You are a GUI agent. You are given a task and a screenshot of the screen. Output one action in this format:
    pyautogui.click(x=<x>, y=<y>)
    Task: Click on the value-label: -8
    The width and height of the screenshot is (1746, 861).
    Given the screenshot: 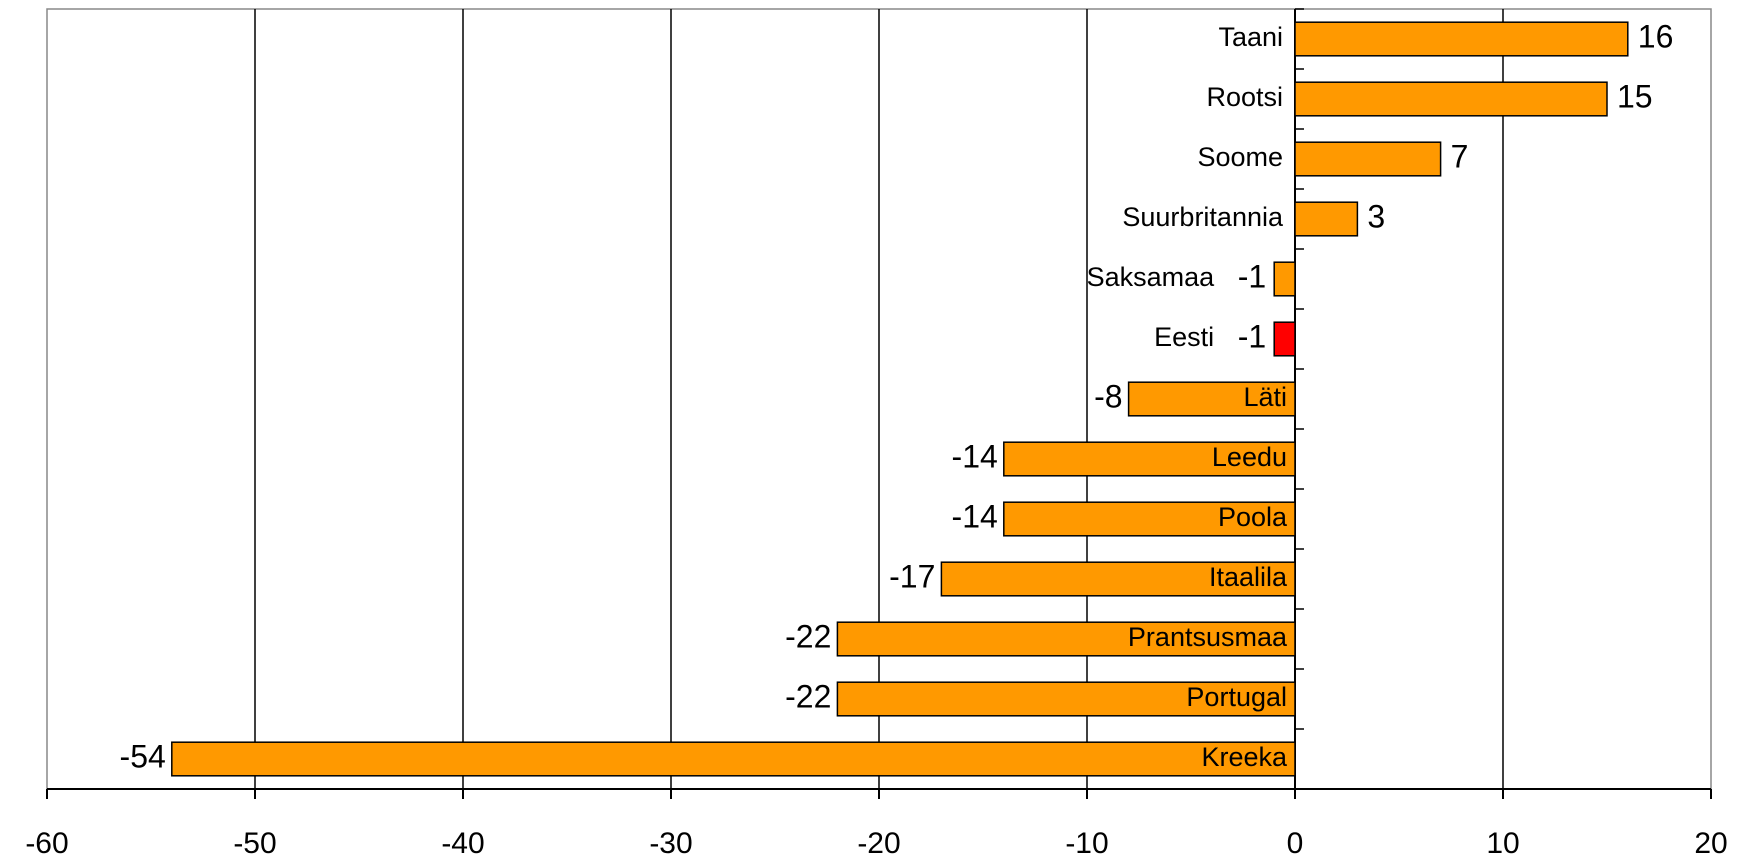 What is the action you would take?
    pyautogui.click(x=1108, y=396)
    